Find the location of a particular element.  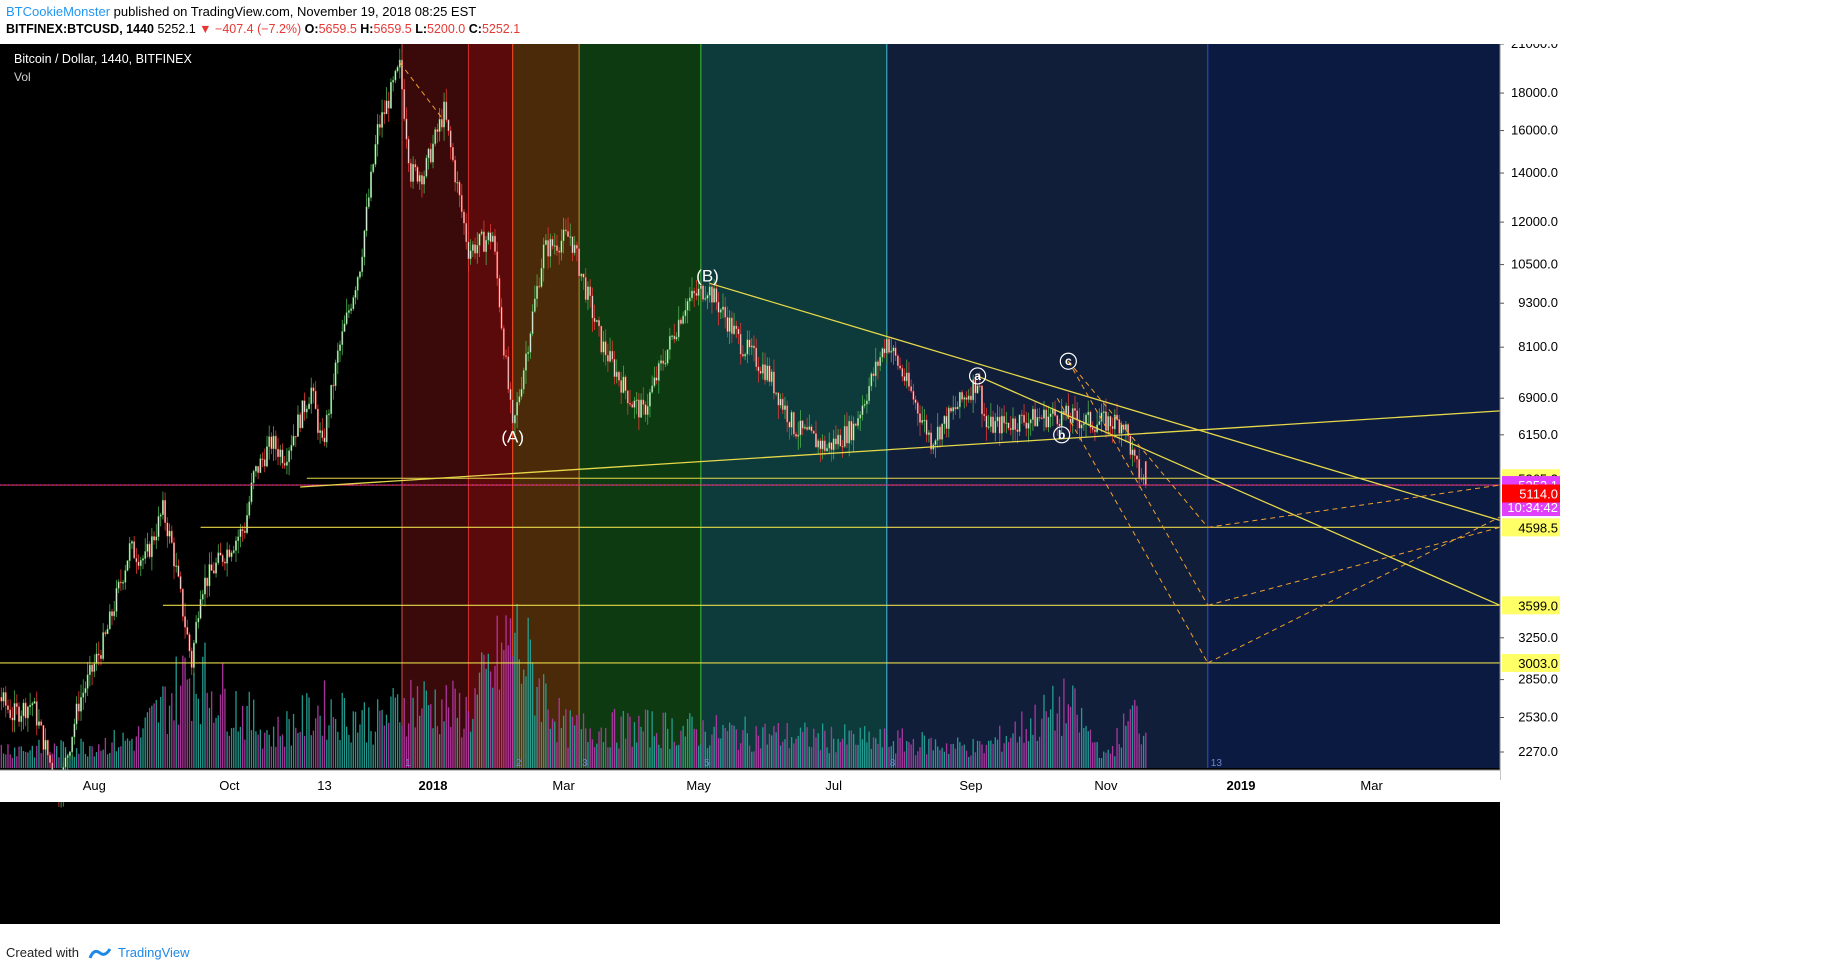

x-tick-label: Mar is located at coordinates (563, 785).